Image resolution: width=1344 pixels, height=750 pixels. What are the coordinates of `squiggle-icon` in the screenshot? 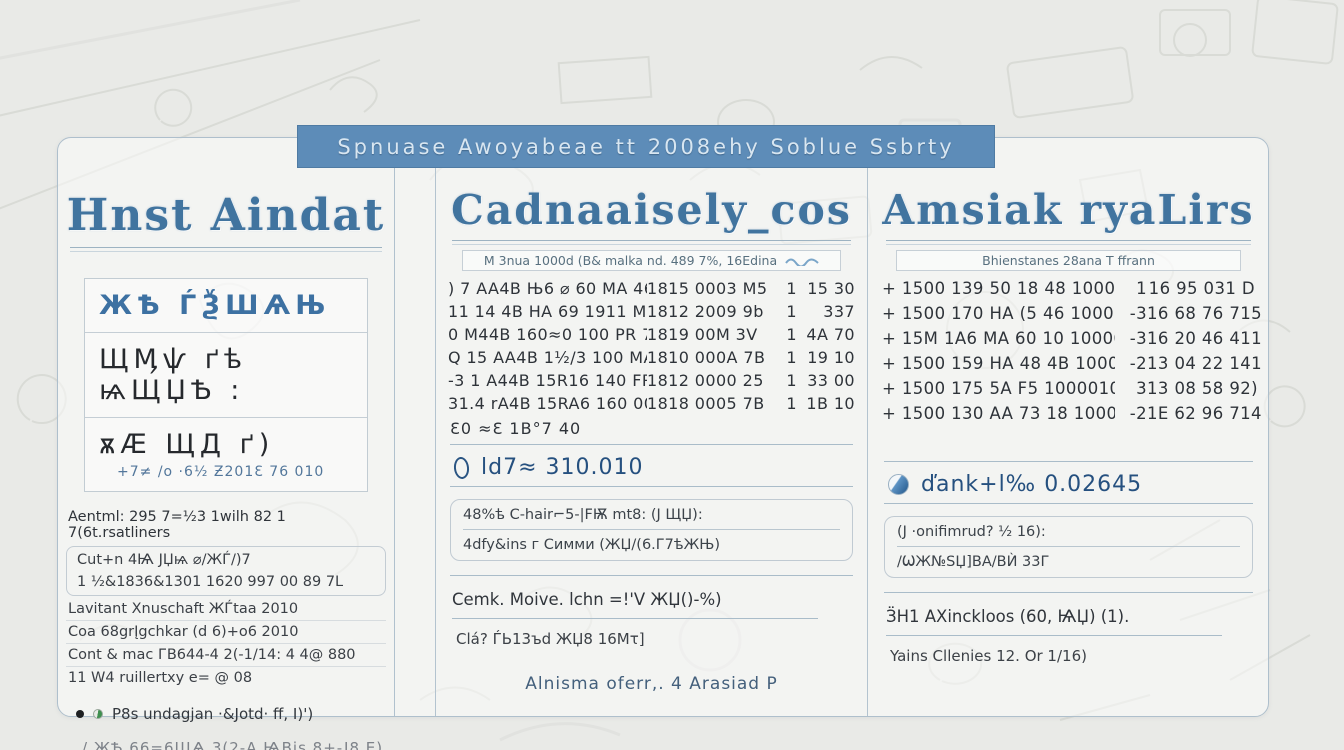 It's located at (802, 262).